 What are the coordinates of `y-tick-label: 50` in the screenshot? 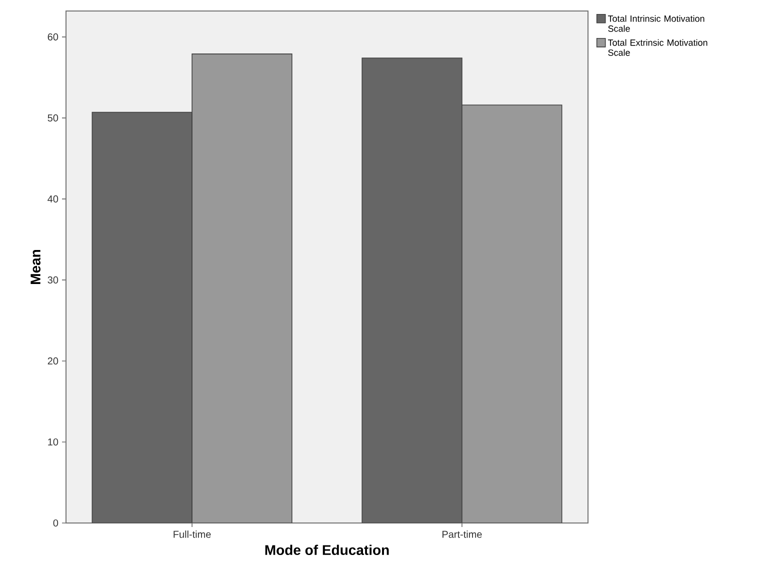 It's located at (53, 118).